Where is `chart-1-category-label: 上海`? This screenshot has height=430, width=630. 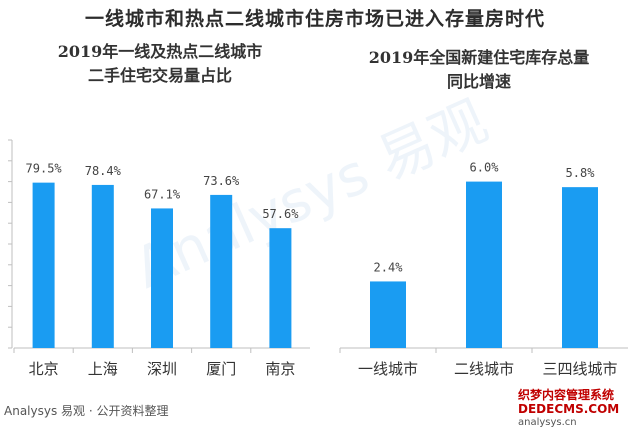 chart-1-category-label: 上海 is located at coordinates (103, 369).